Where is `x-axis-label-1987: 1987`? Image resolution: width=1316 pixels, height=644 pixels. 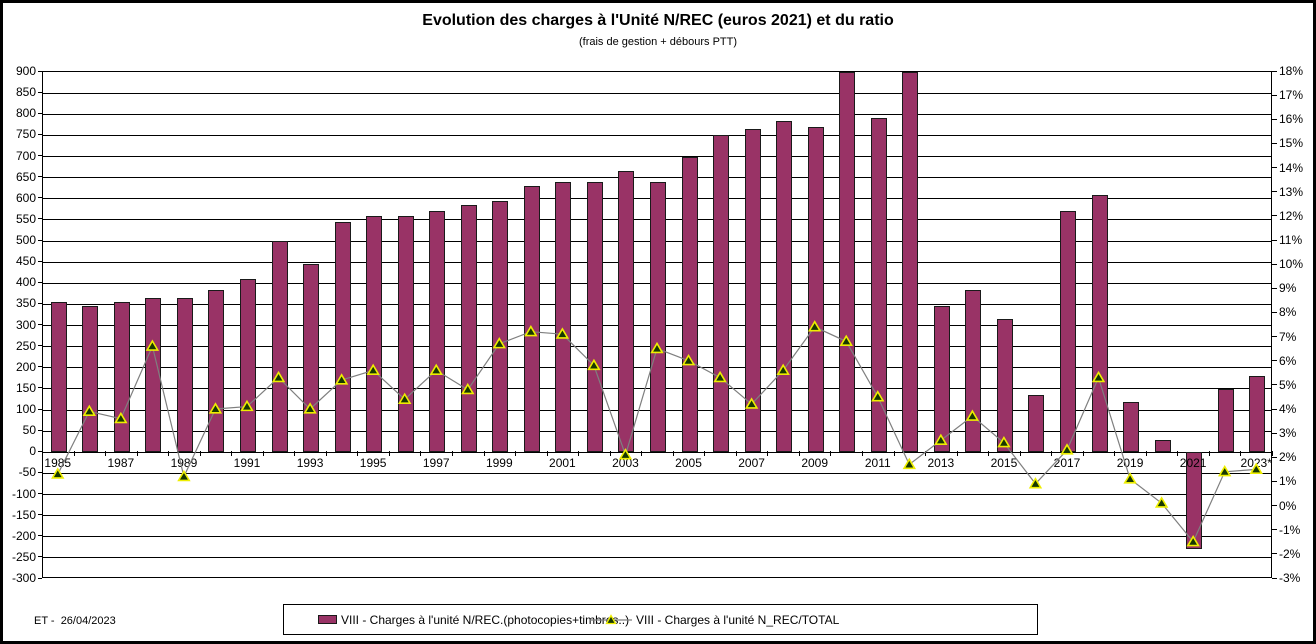
x-axis-label-1987: 1987 is located at coordinates (121, 463).